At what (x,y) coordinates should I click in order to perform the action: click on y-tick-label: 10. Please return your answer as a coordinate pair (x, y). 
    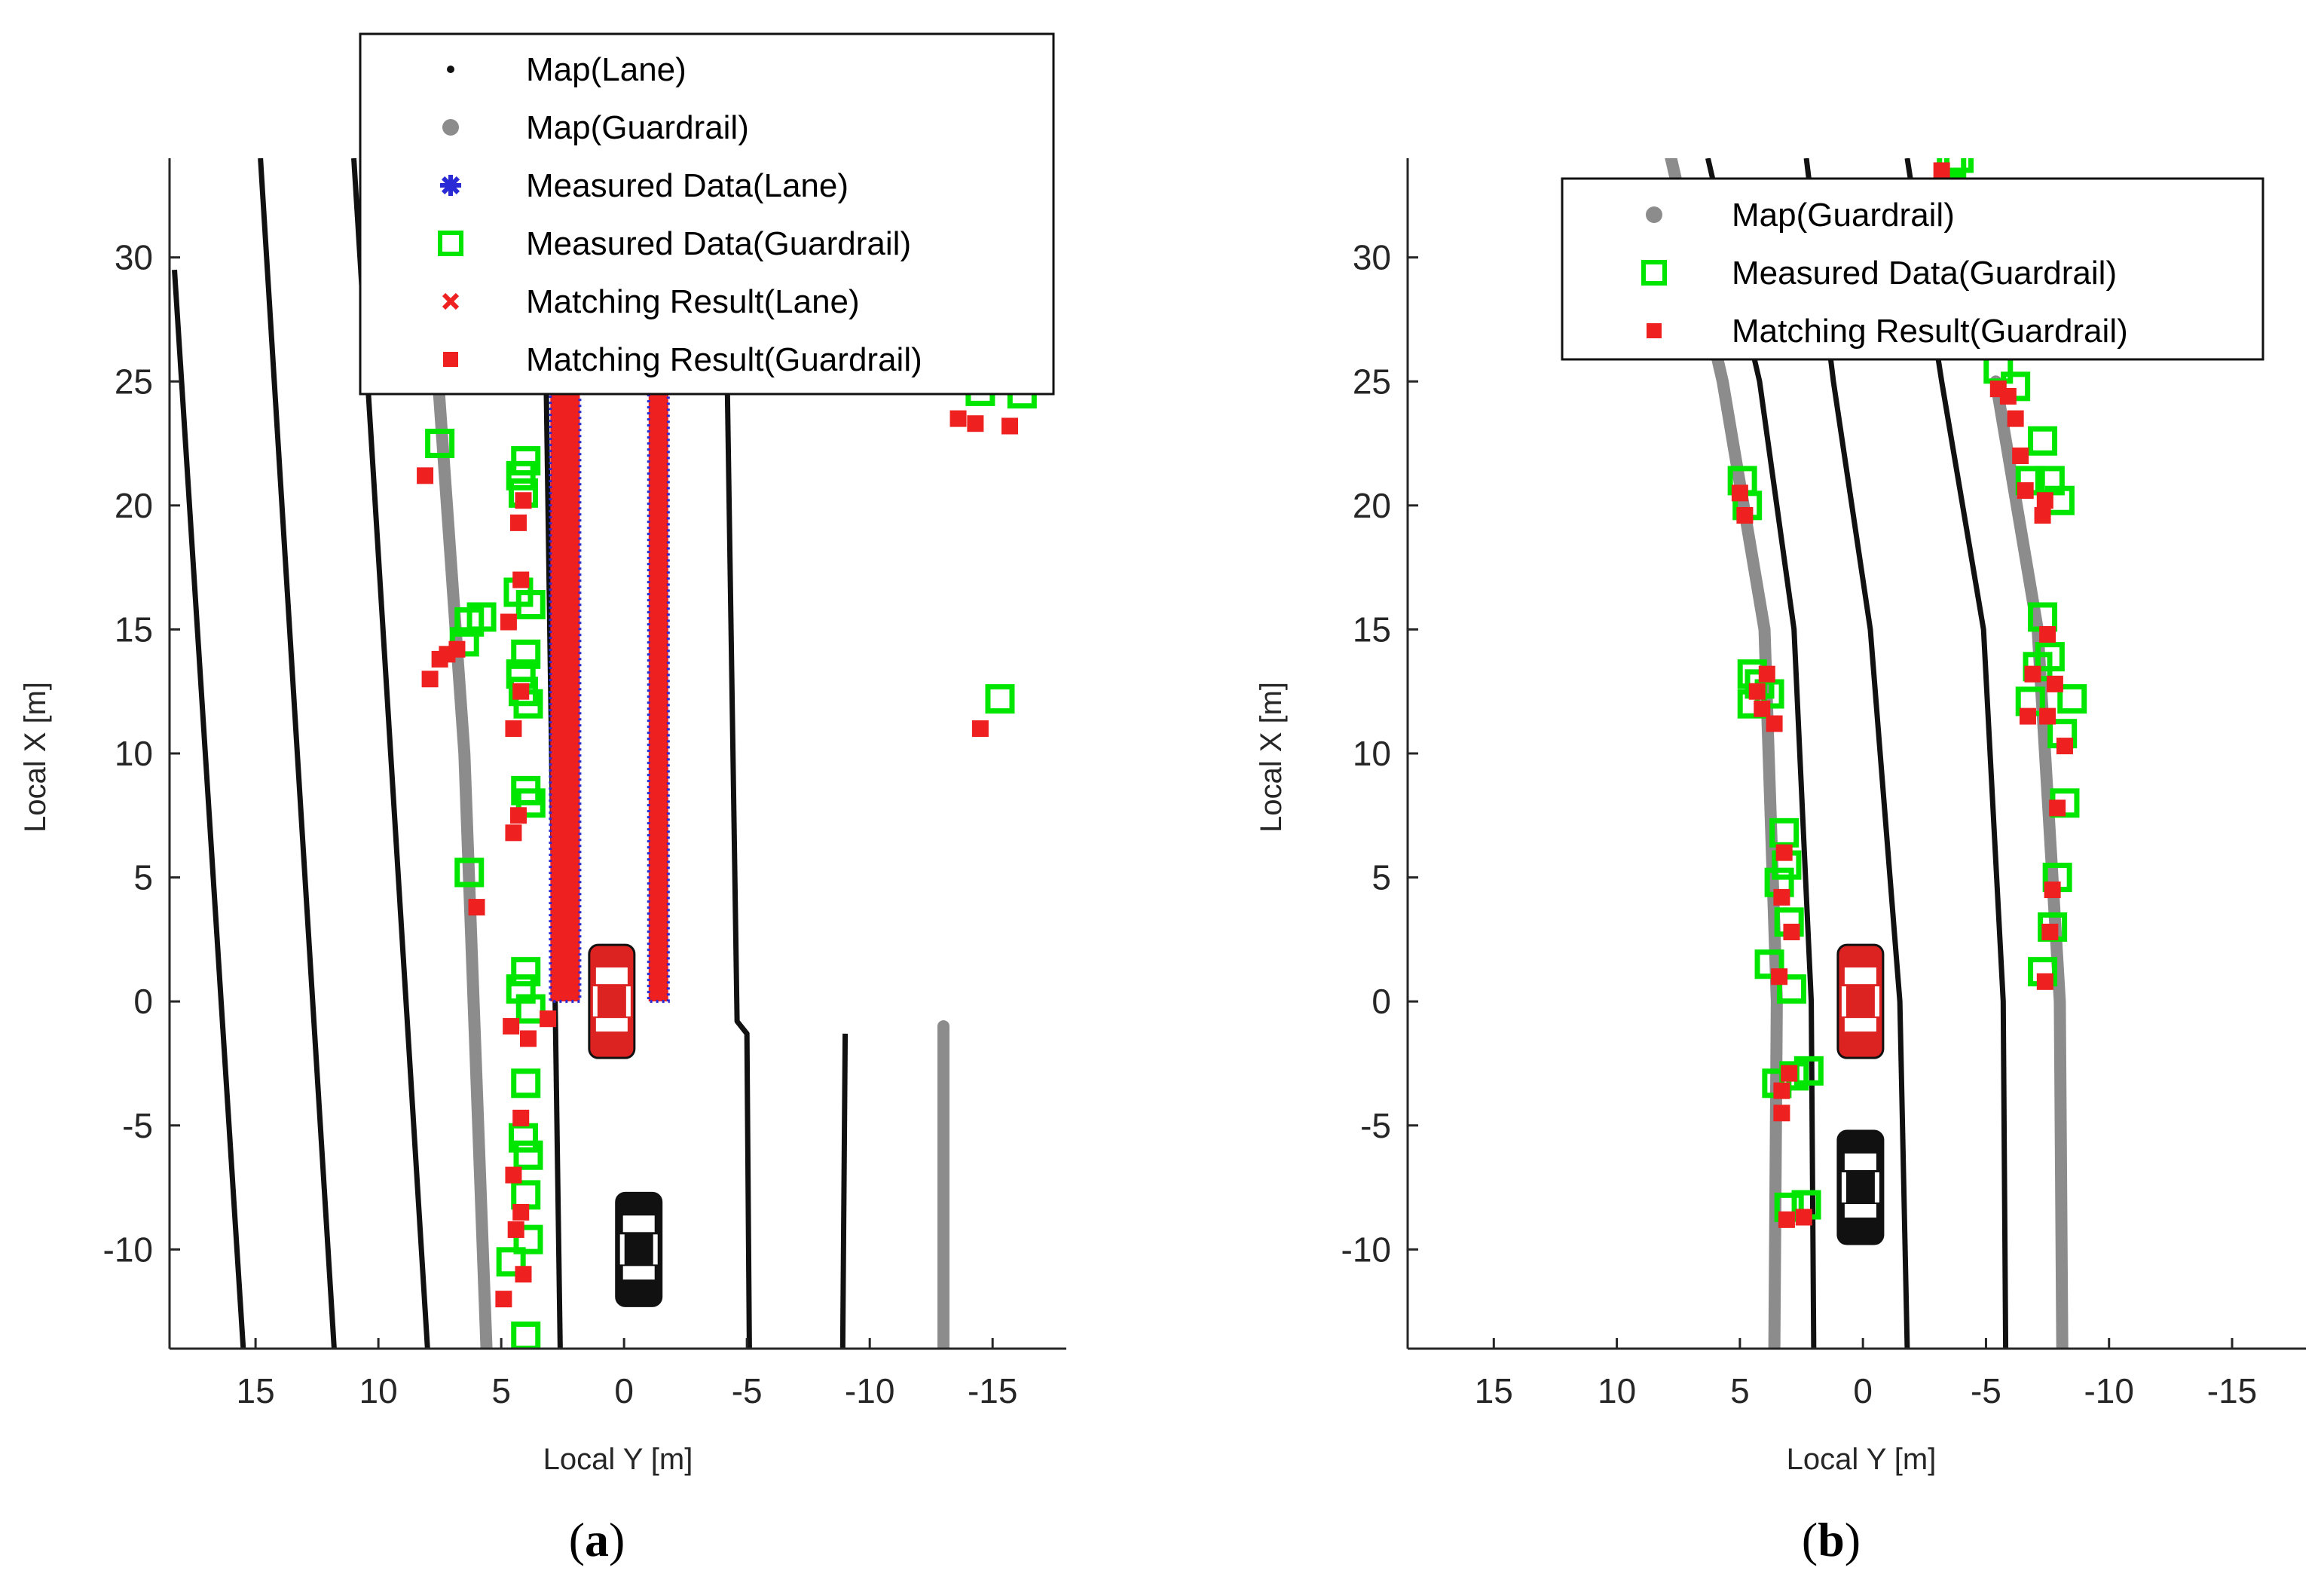
    Looking at the image, I should click on (1372, 753).